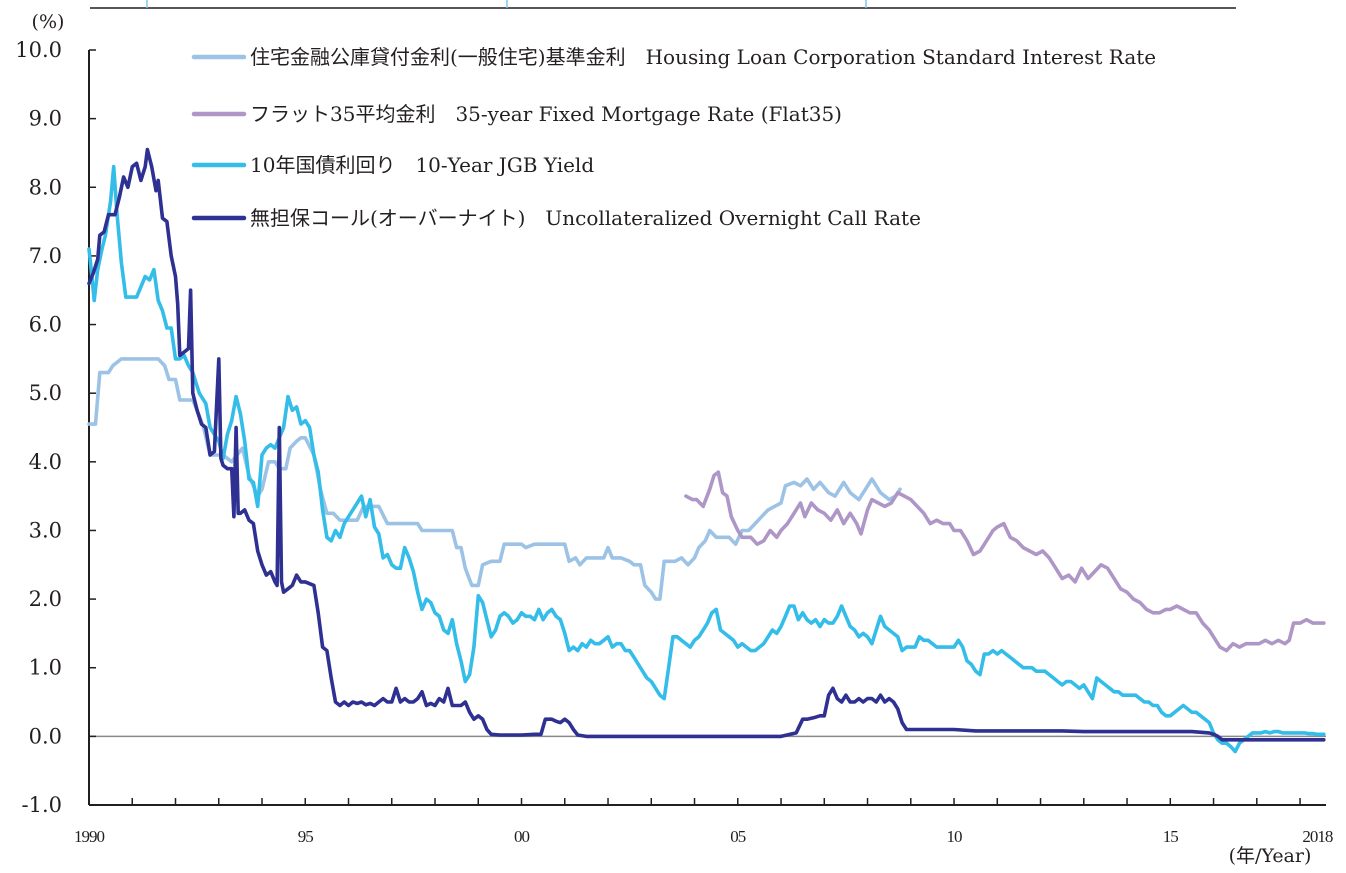  What do you see at coordinates (45, 325) in the screenshot?
I see `y-tick-label: 6.0` at bounding box center [45, 325].